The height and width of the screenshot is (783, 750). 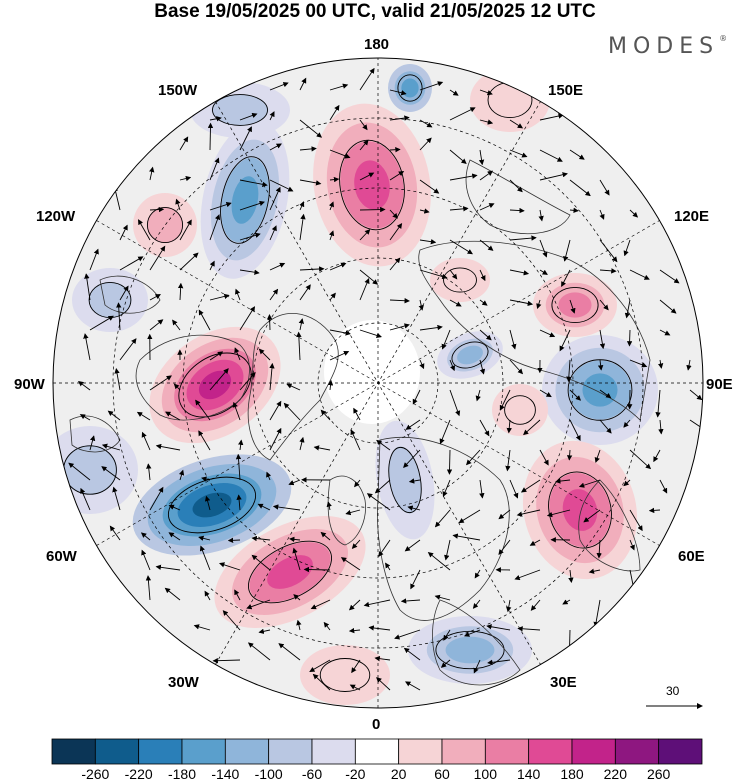 What do you see at coordinates (29, 384) in the screenshot?
I see `lon-label-90w: 90W` at bounding box center [29, 384].